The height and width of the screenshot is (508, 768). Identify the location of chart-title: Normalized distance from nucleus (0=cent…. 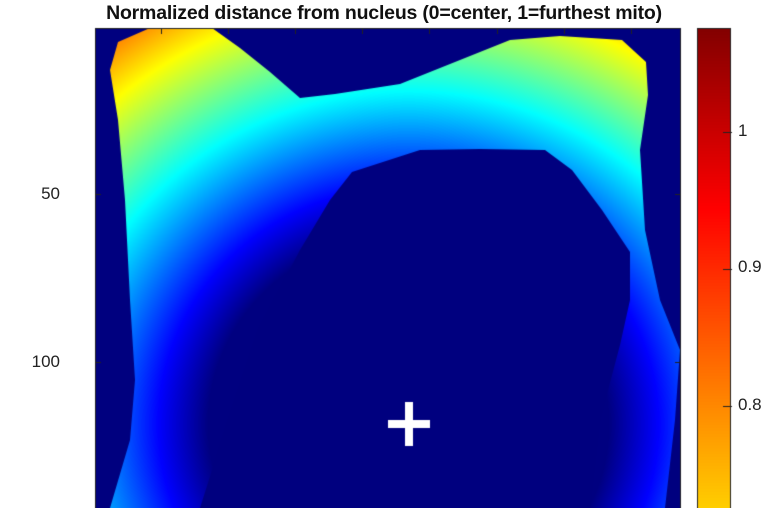
(384, 13).